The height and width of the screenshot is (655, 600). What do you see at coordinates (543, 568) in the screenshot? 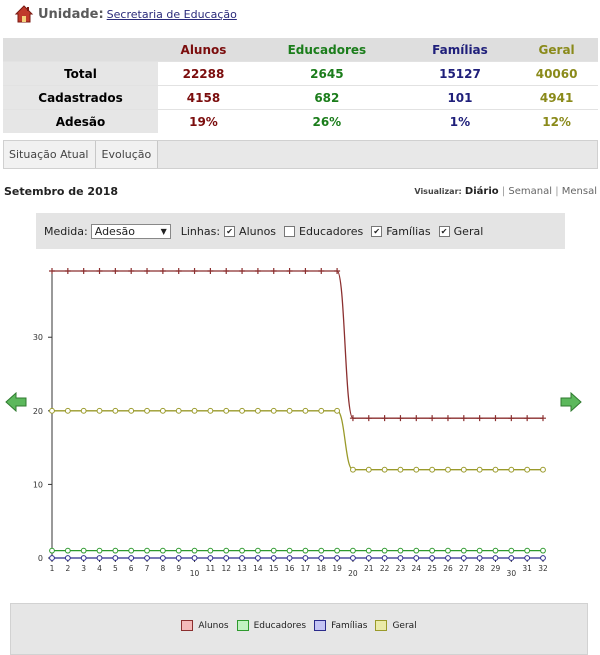
I see `x-tick-label: 32` at bounding box center [543, 568].